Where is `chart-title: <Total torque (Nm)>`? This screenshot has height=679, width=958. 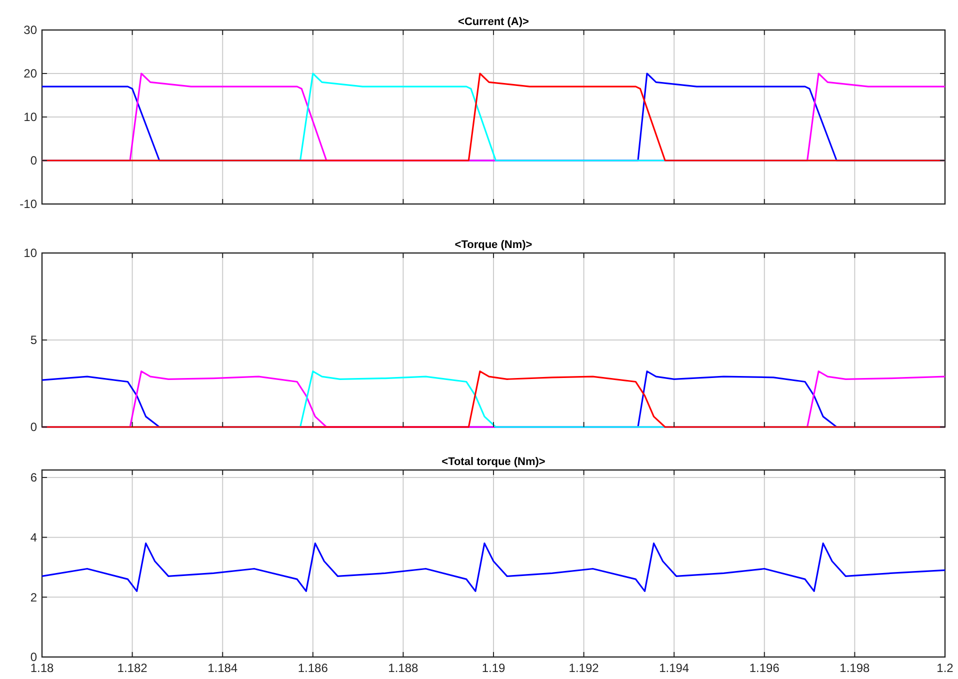
chart-title: <Total torque (Nm)> is located at coordinates (494, 462).